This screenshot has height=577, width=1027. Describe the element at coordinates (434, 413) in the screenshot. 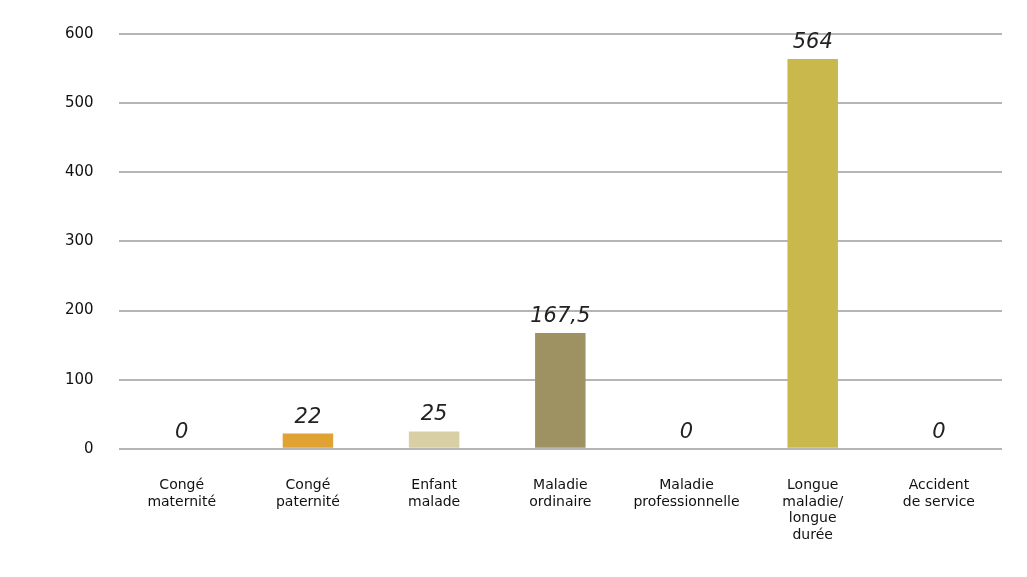

I see `data-label: 25` at that location.